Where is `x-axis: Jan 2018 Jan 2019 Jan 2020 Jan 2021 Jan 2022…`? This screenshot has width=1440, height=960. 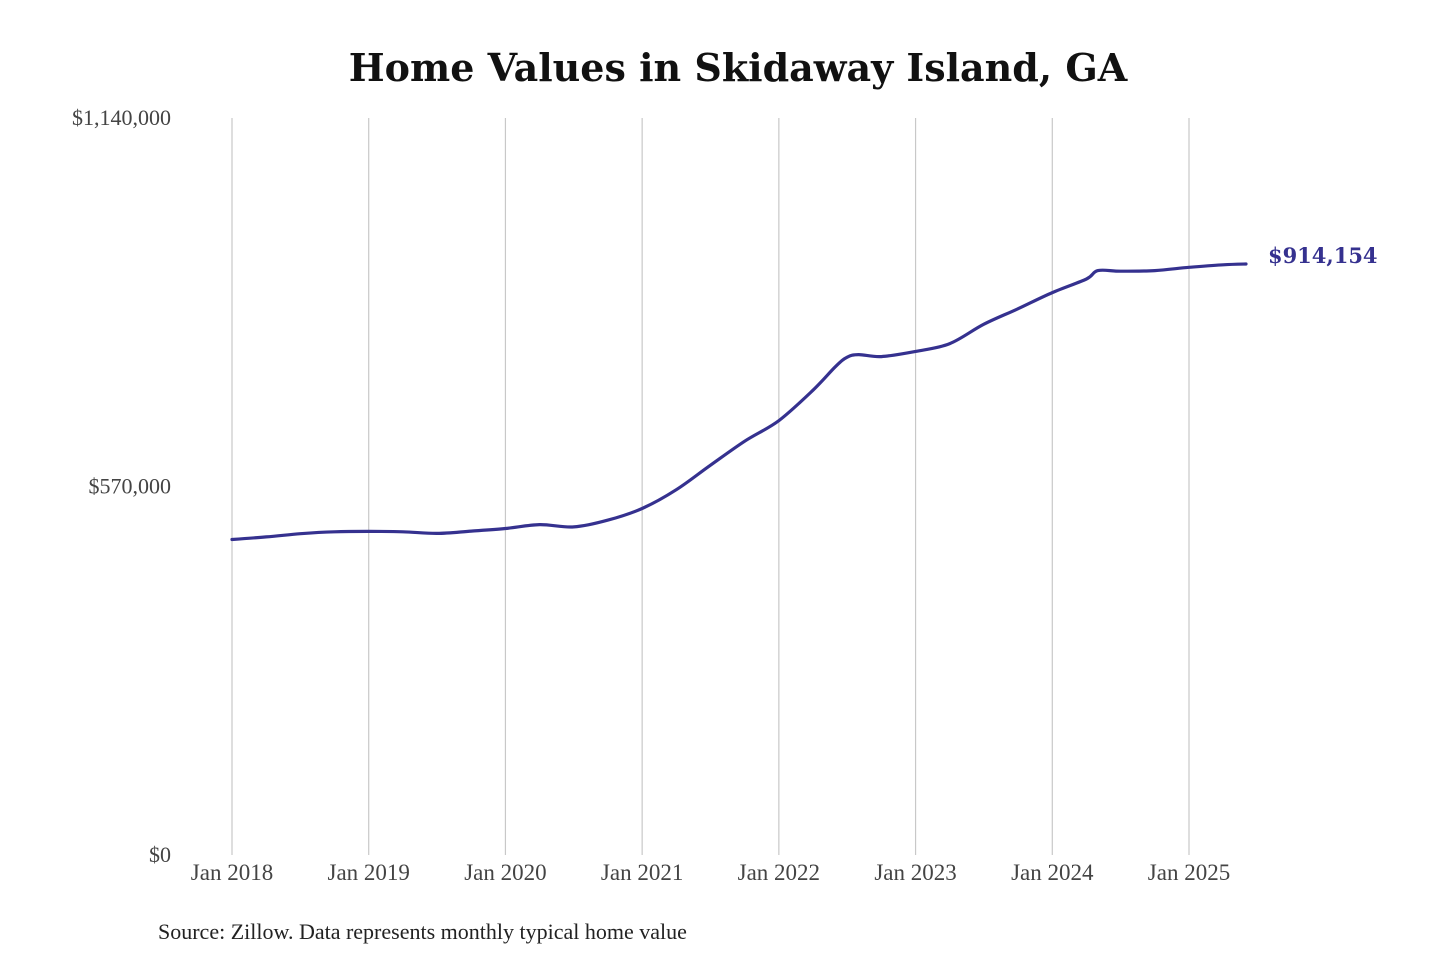
x-axis: Jan 2018 Jan 2019 Jan 2020 Jan 2021 Jan 2022… is located at coordinates (710, 872).